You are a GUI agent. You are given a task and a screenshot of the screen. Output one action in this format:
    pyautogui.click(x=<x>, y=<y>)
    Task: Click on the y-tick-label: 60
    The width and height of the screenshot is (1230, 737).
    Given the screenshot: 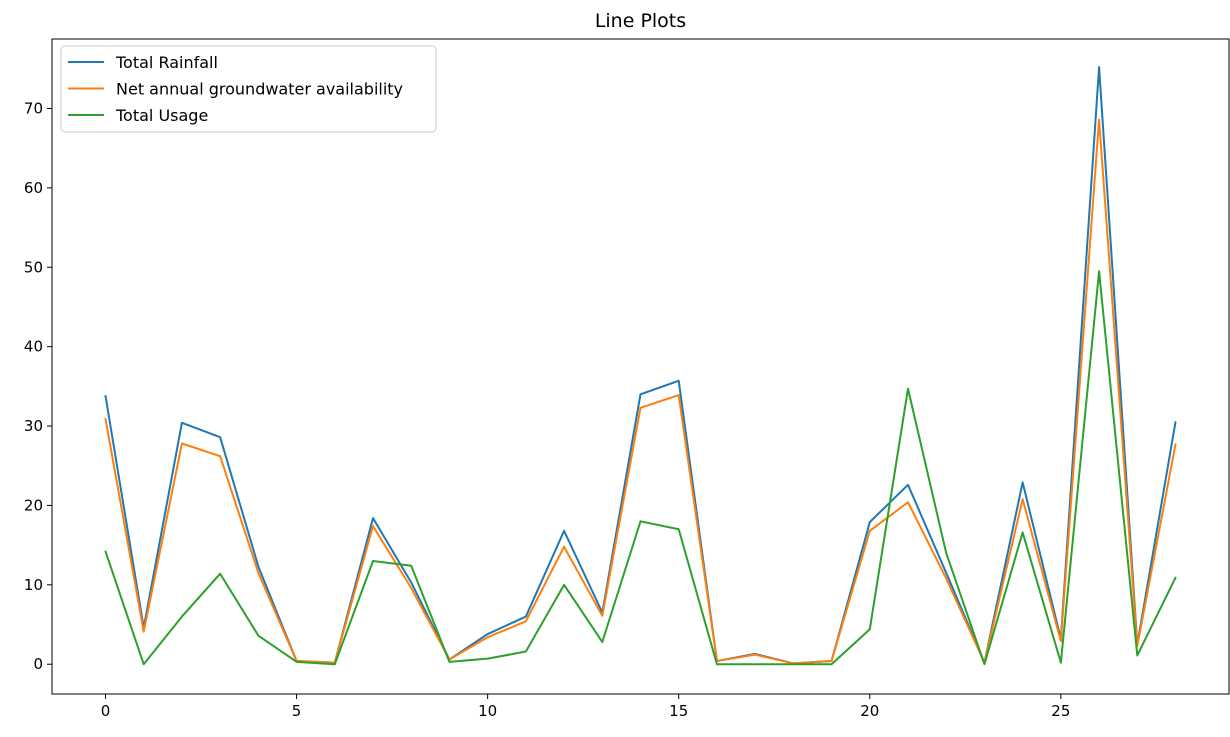 What is the action you would take?
    pyautogui.click(x=33, y=188)
    